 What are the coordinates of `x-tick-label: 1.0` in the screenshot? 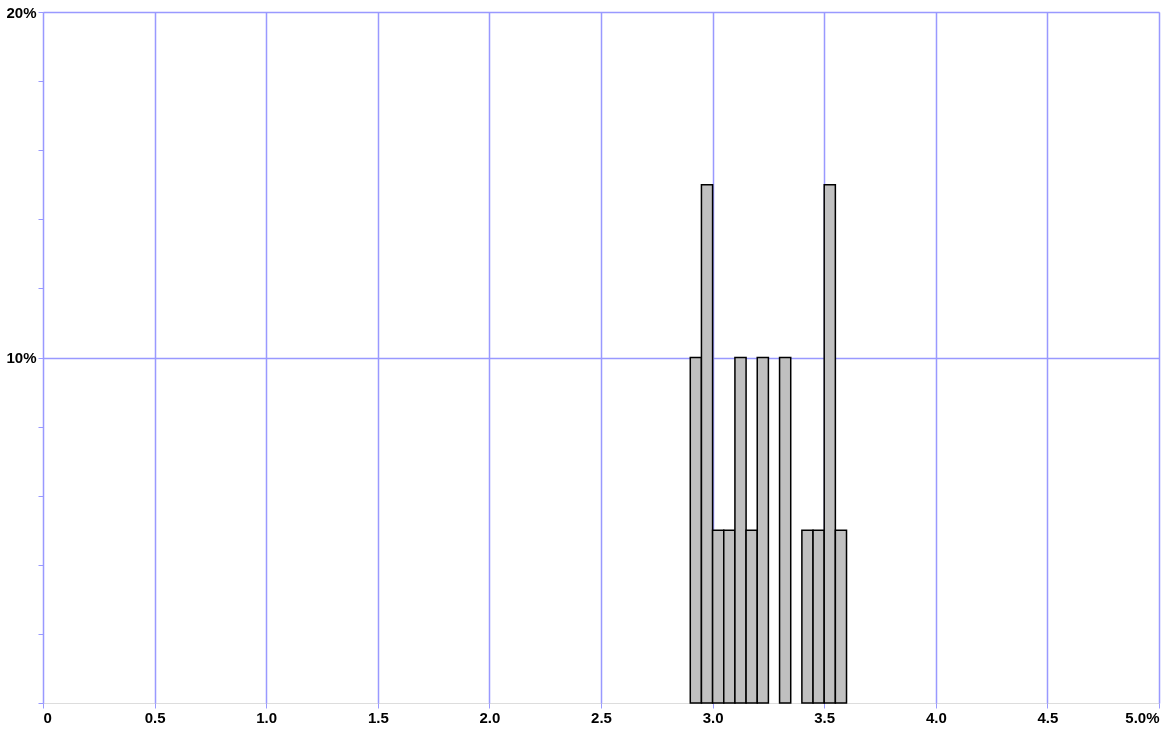 It's located at (267, 717).